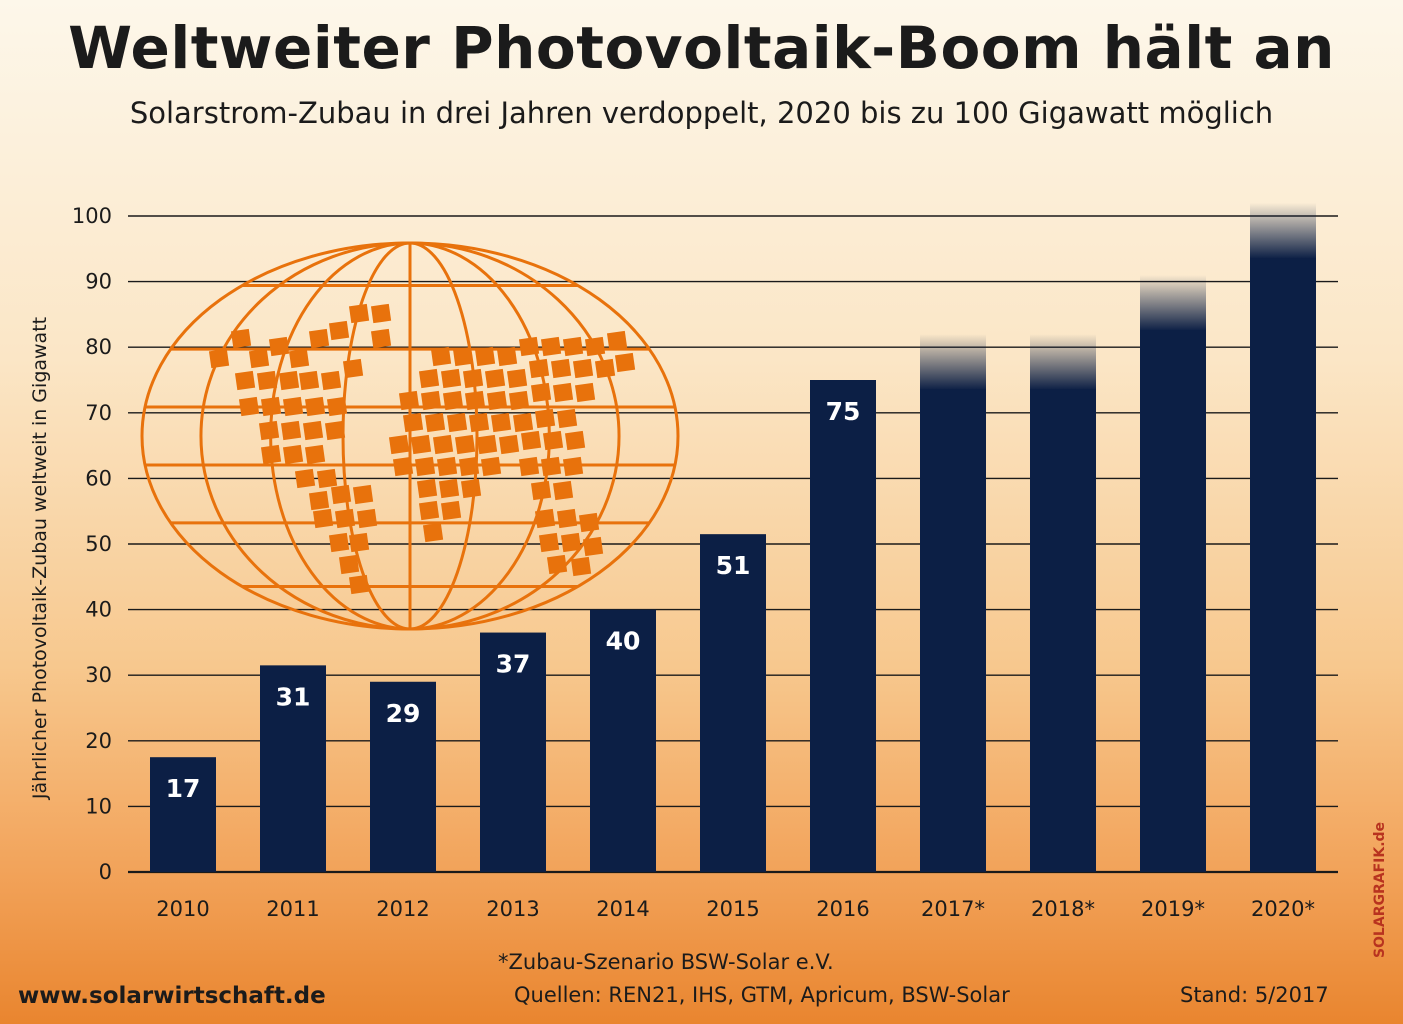 The width and height of the screenshot is (1403, 1024). Describe the element at coordinates (98, 347) in the screenshot. I see `y-tick-label: 80` at that location.